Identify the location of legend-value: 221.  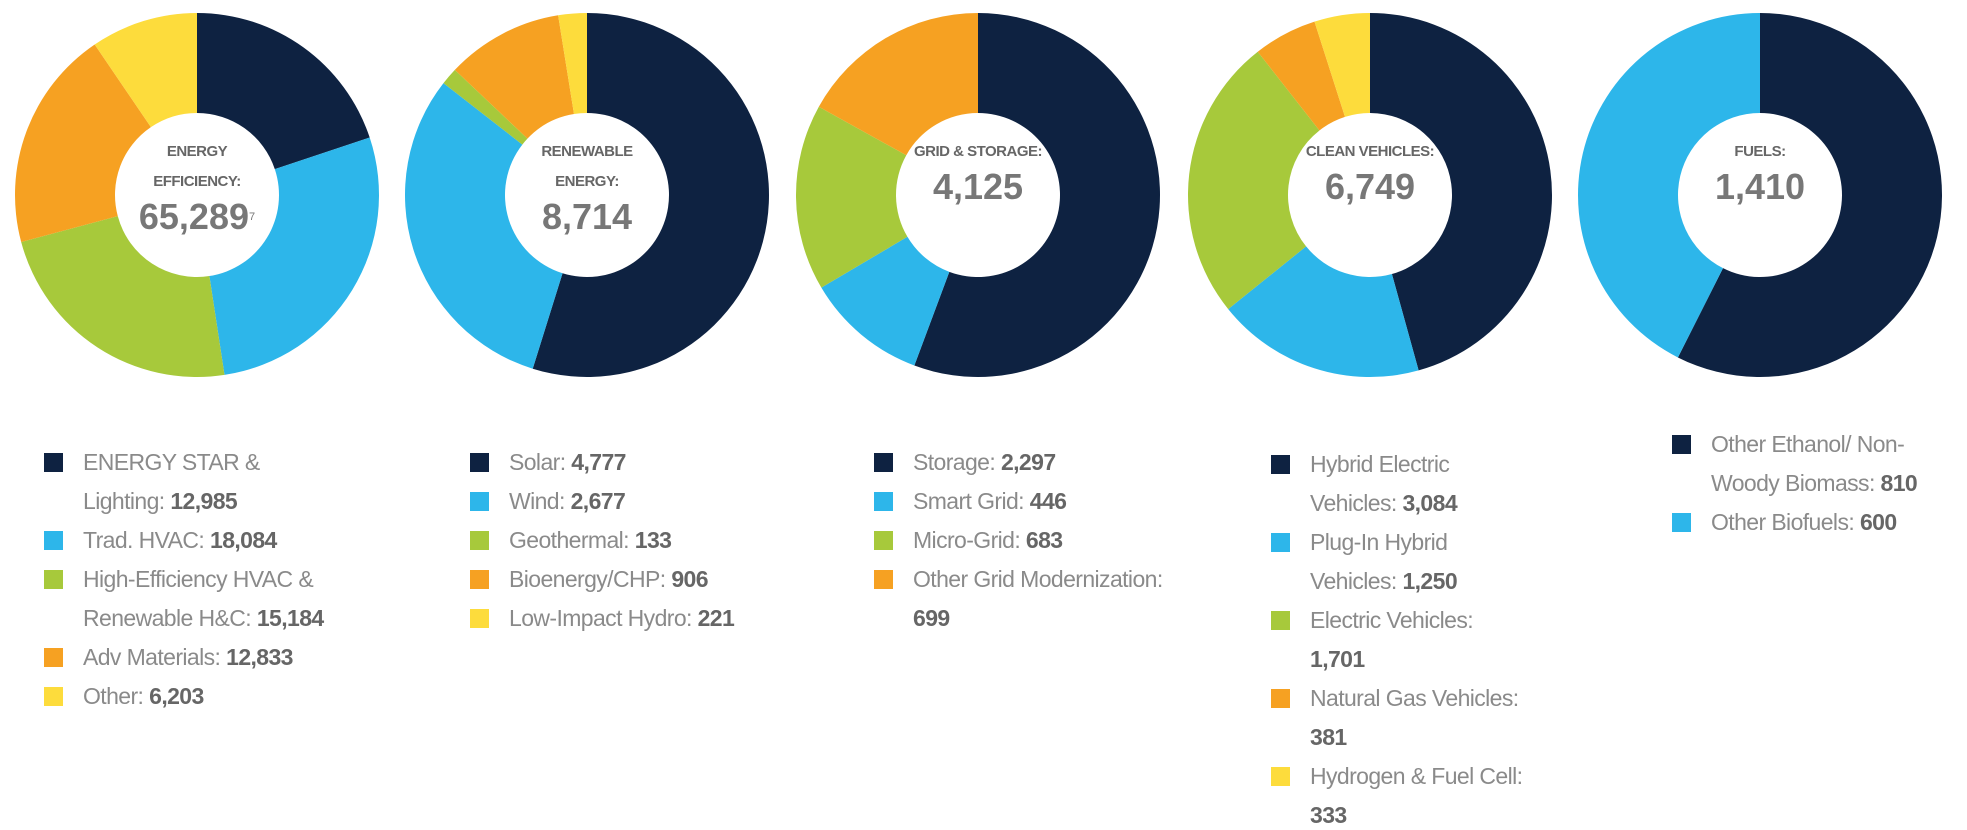
(716, 618).